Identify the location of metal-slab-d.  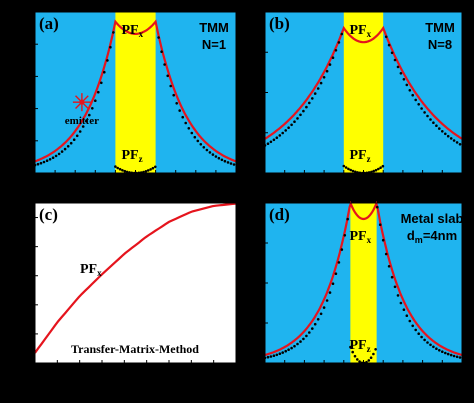
(363, 283).